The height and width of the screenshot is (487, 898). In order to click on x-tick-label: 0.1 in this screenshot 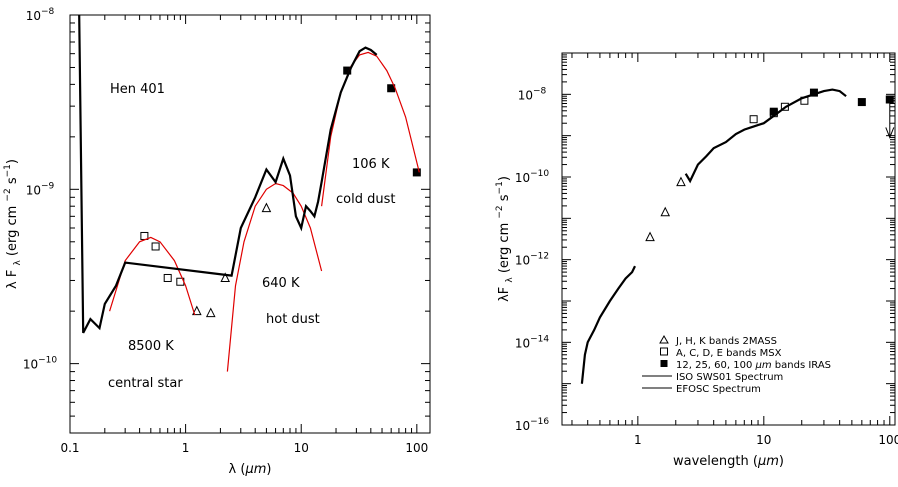, I will do `click(69, 448)`.